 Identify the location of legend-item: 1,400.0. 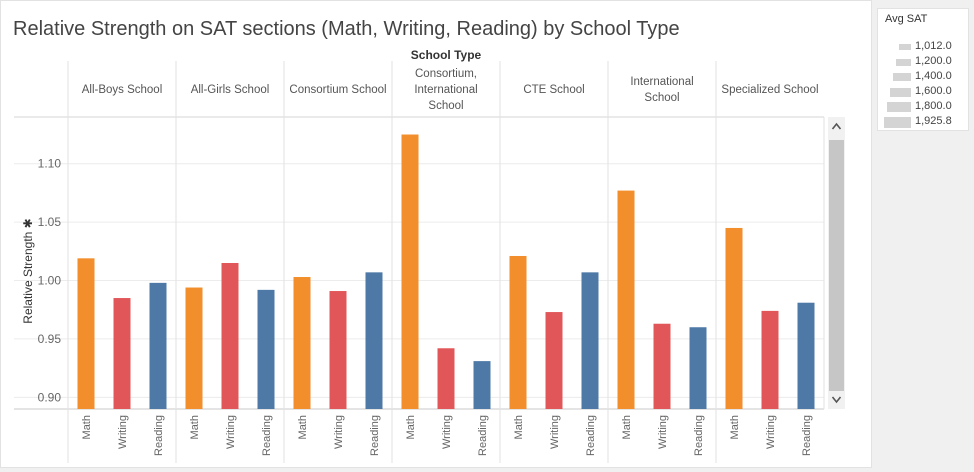
(927, 77).